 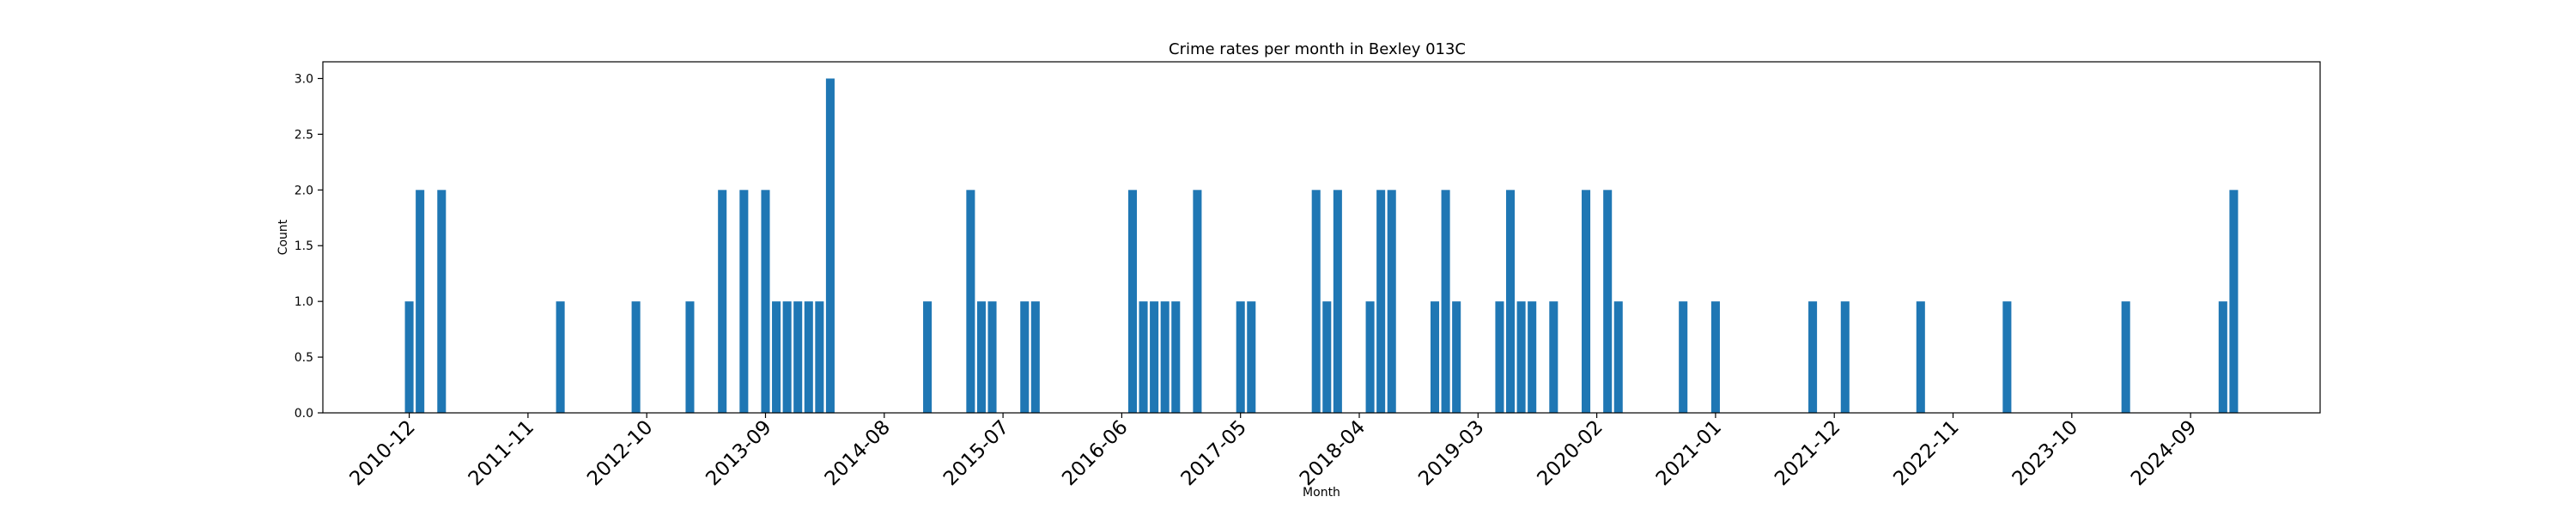 I want to click on x-tick-label: 2011-11, so click(x=501, y=453).